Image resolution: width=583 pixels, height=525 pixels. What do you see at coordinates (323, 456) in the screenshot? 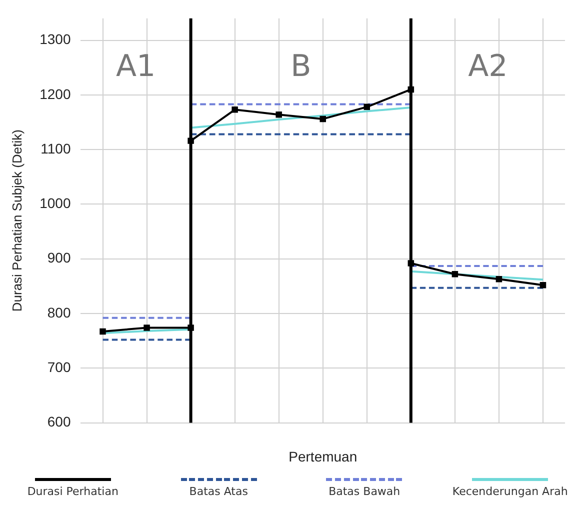
I see `x-axis-title: Pertemuan` at bounding box center [323, 456].